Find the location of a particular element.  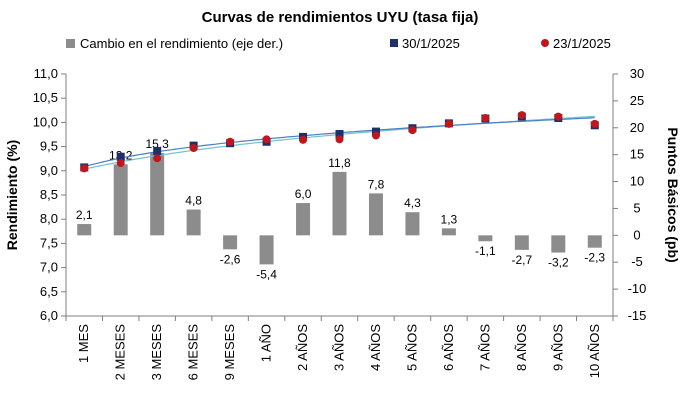

left-tick-label: 10,5 is located at coordinates (45, 97).